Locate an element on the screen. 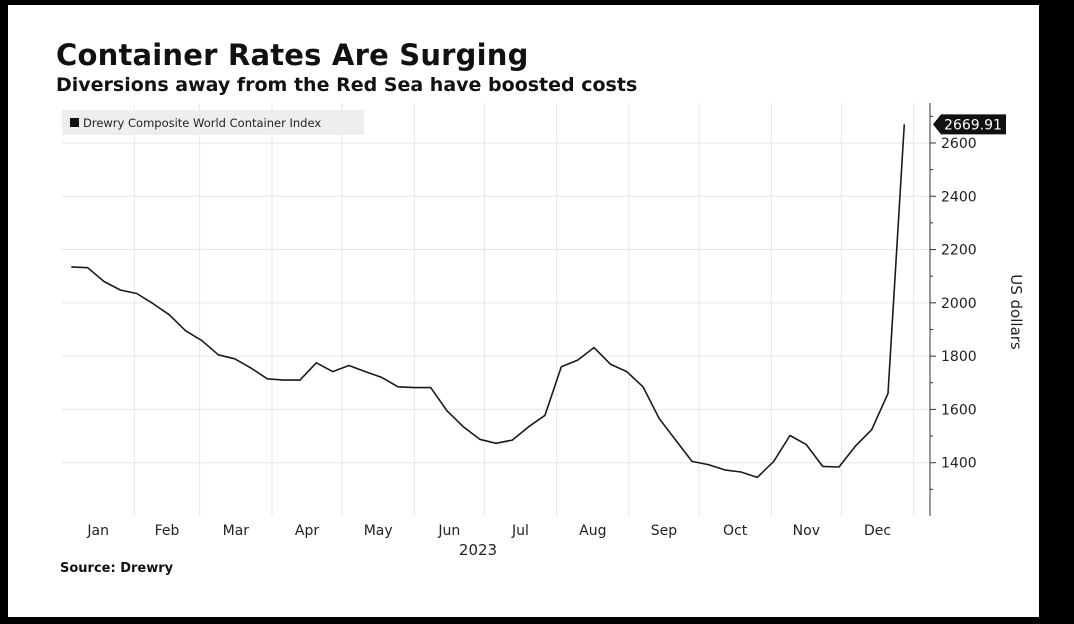 The height and width of the screenshot is (624, 1074). legend-swatch is located at coordinates (74, 122).